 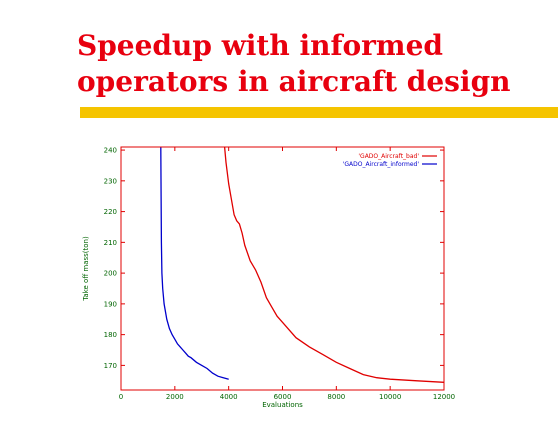 I want to click on y-tick-label: 190, so click(x=110, y=304).